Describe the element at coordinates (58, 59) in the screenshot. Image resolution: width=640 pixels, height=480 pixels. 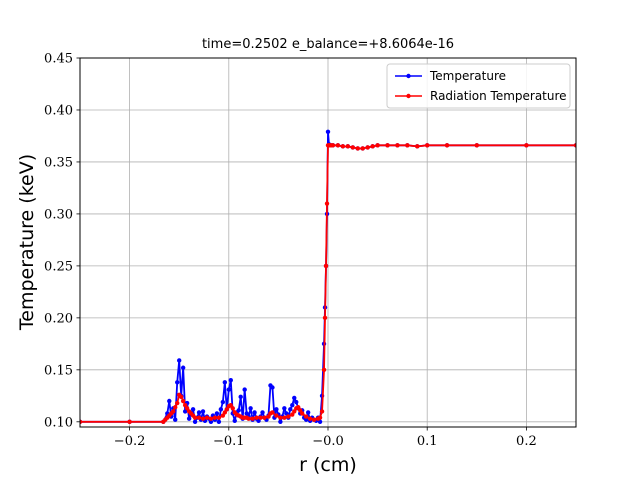
I see `y-tick-label: 0.45` at that location.